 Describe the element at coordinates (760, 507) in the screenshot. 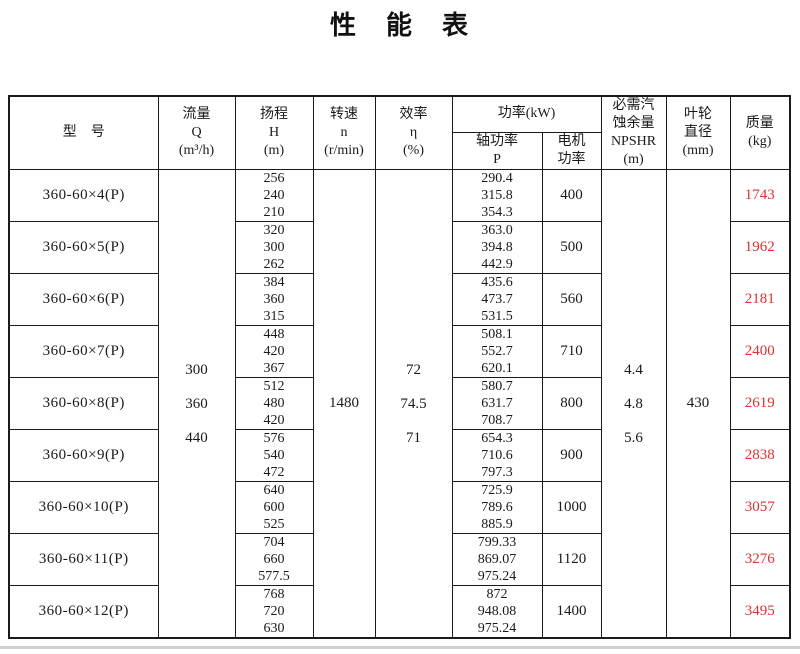

I see `cell-mass: 3057` at that location.